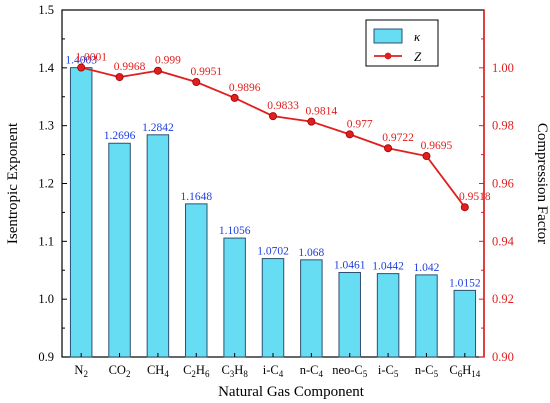 The width and height of the screenshot is (550, 403). I want to click on z-value-label: 0.977, so click(360, 124).